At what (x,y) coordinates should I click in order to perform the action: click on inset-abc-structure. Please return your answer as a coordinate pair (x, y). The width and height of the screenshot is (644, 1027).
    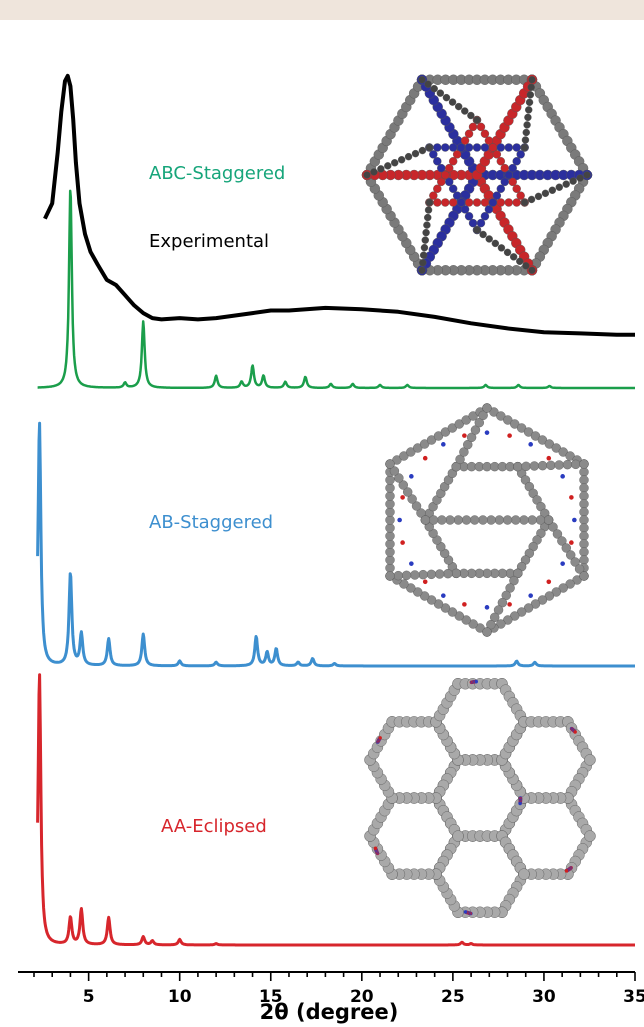
    Looking at the image, I should click on (477, 175).